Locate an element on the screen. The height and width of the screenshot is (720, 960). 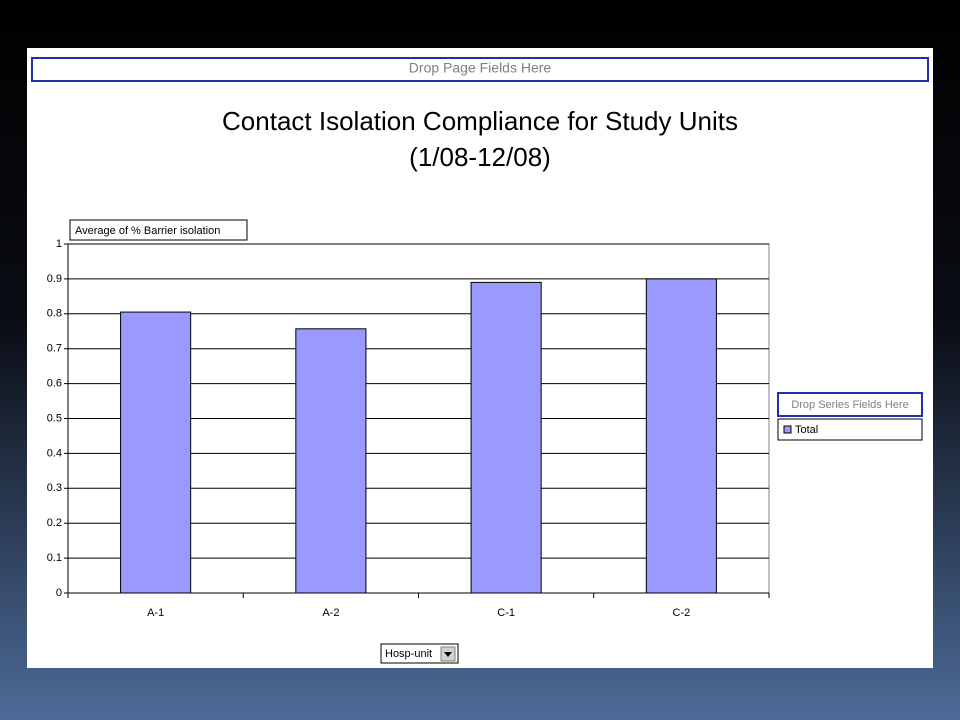
y-tick-label: 1 is located at coordinates (59, 244).